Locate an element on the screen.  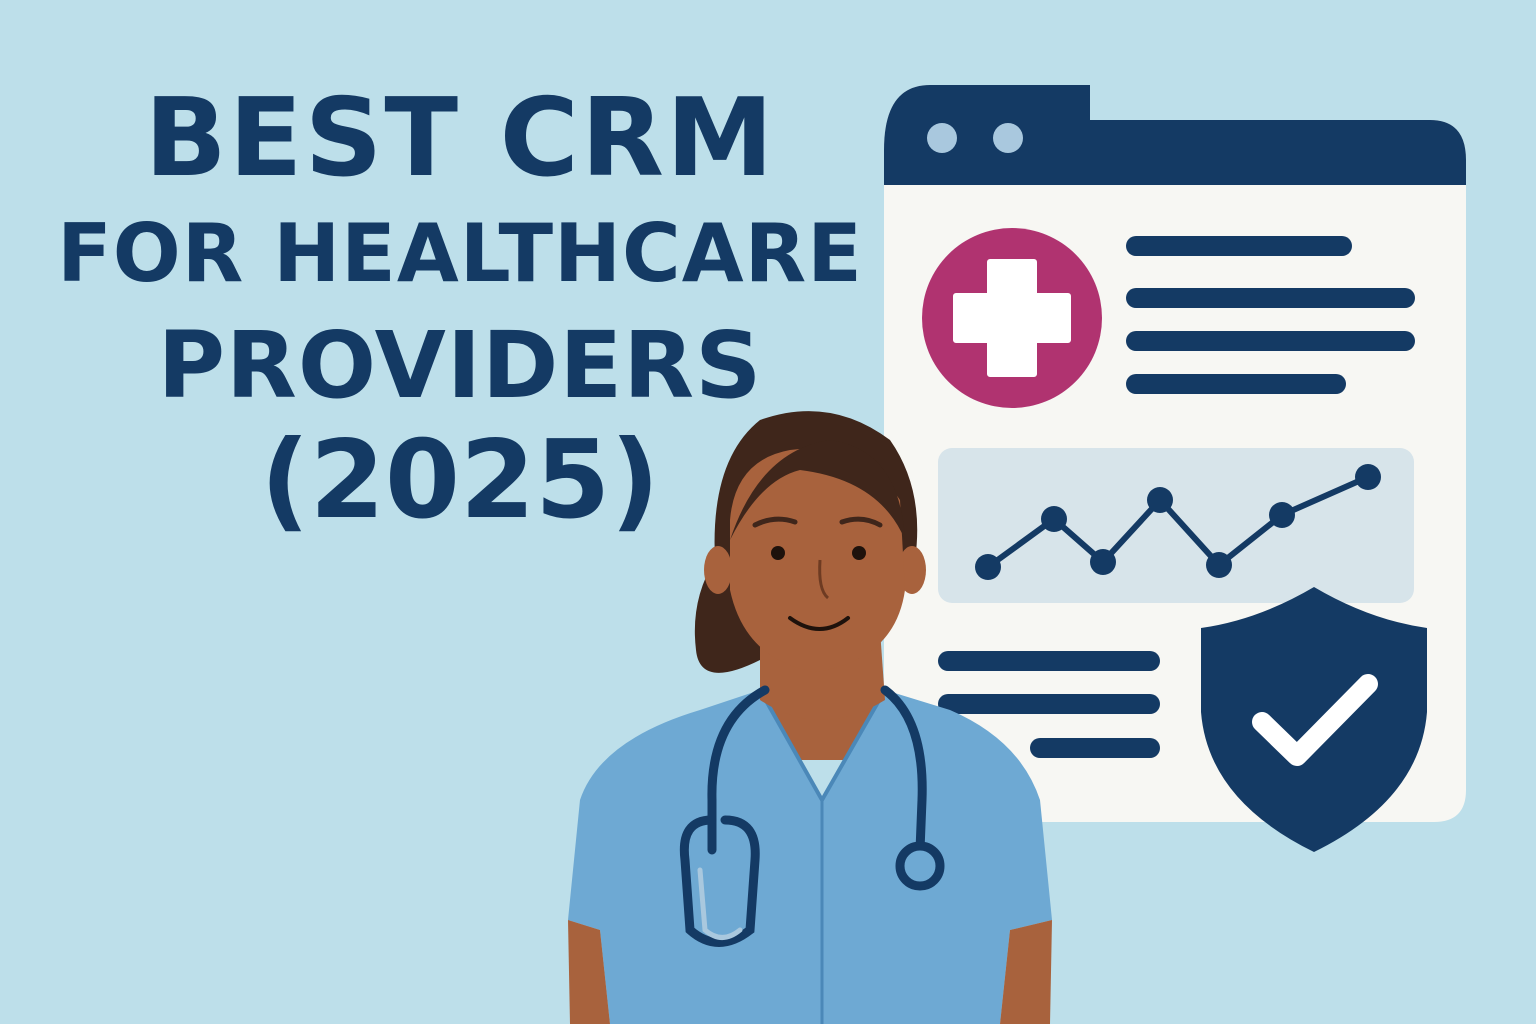
medical-cross-icon is located at coordinates (1012, 318).